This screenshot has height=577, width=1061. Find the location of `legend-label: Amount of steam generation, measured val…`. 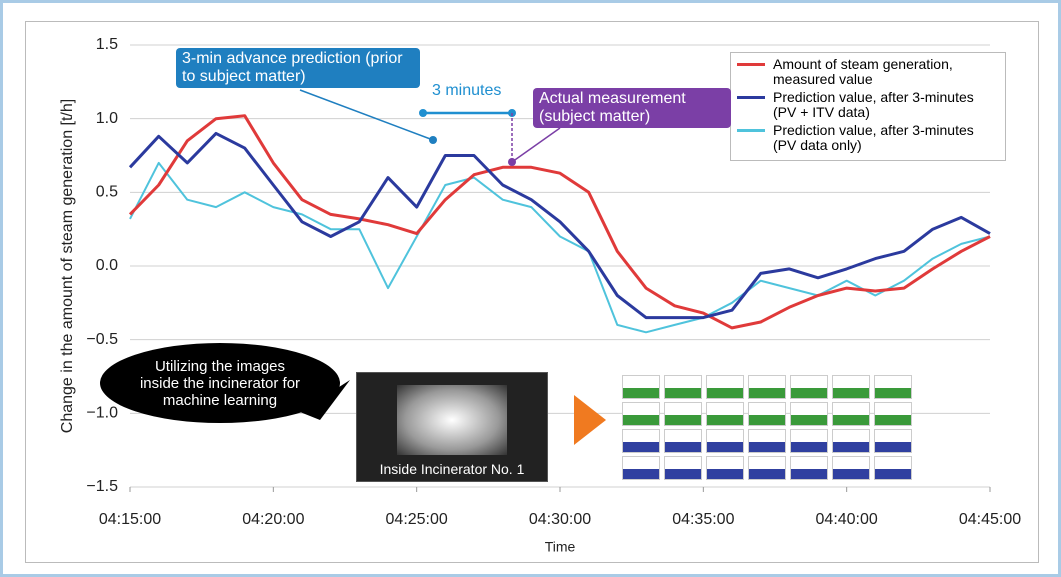

legend-label: Amount of steam generation, measured val… is located at coordinates (863, 71).